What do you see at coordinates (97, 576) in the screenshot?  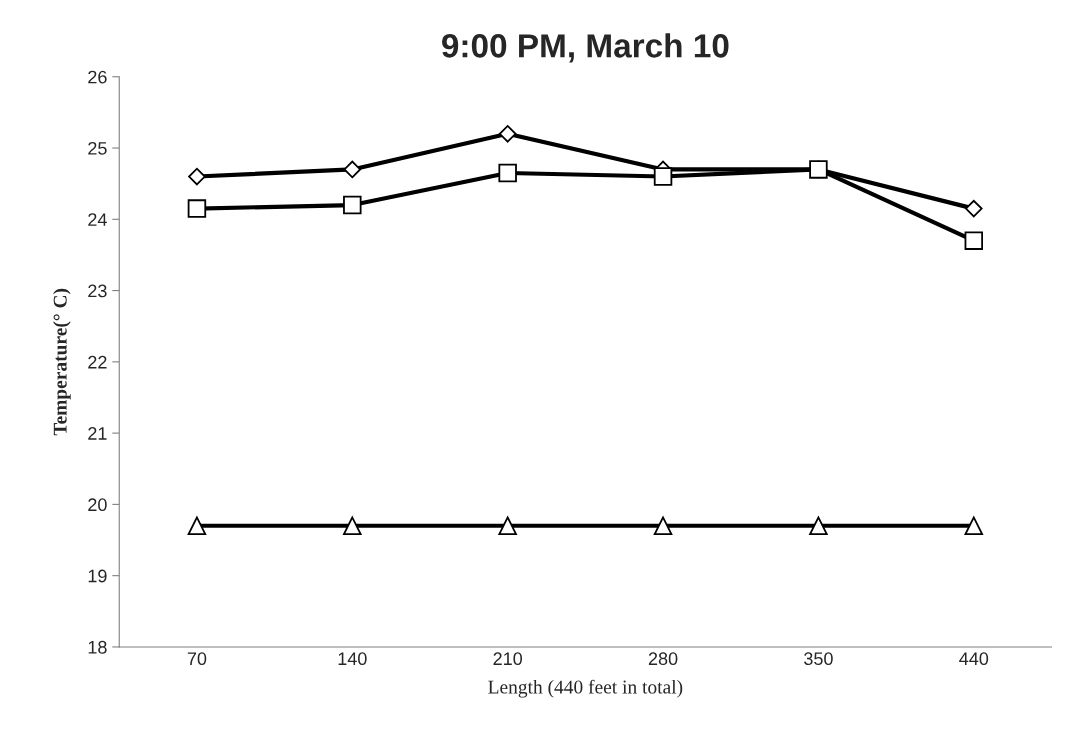 I see `y-tick-label: 19` at bounding box center [97, 576].